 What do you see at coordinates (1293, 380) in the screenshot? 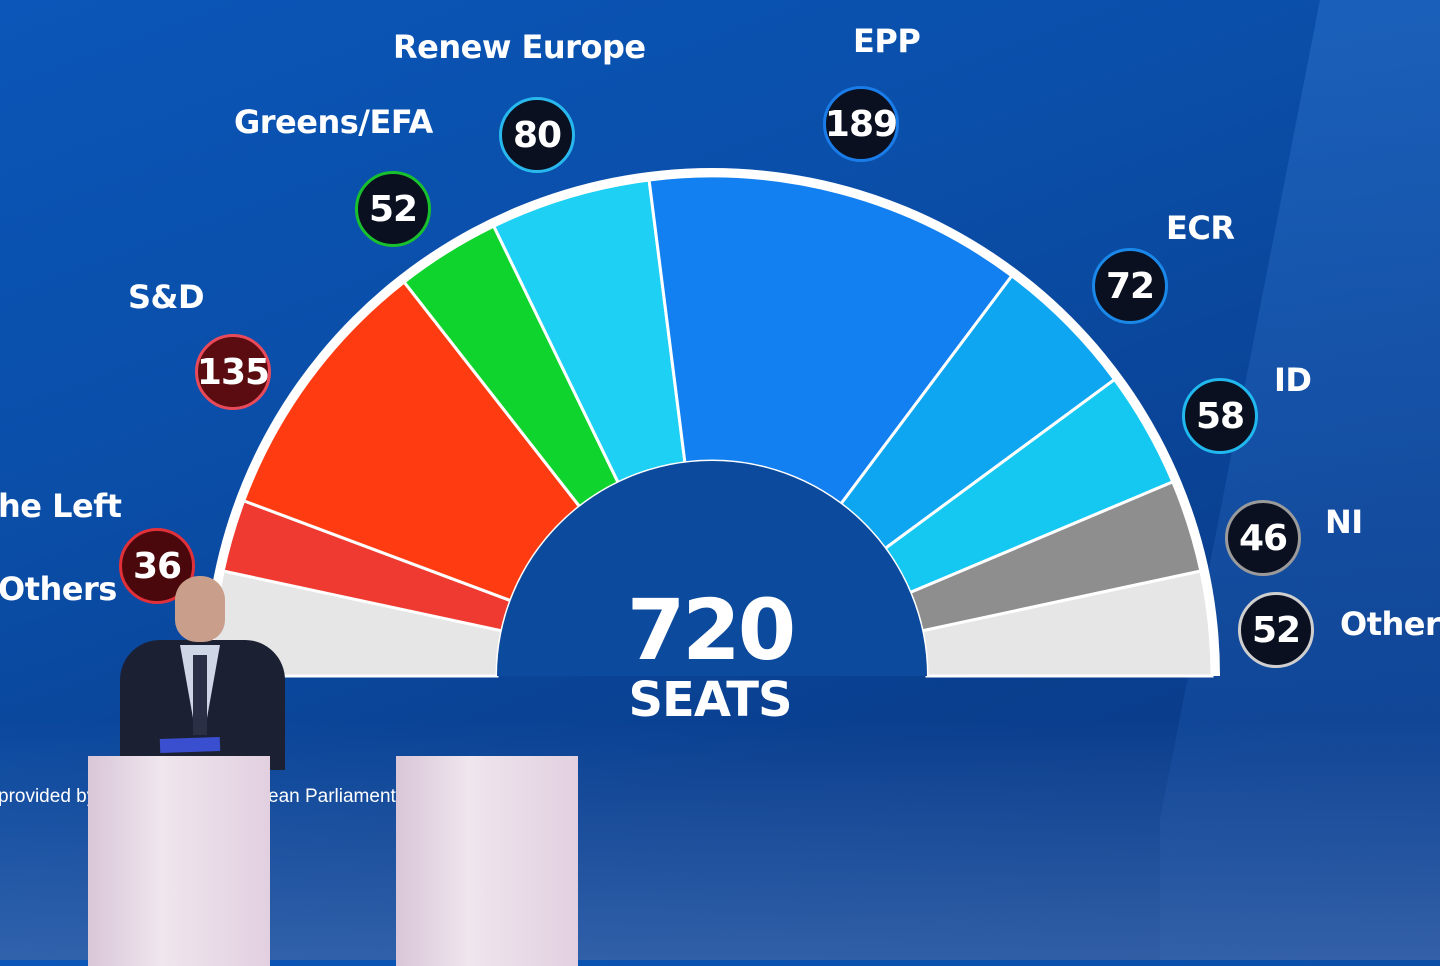
I see `label-id: ID` at bounding box center [1293, 380].